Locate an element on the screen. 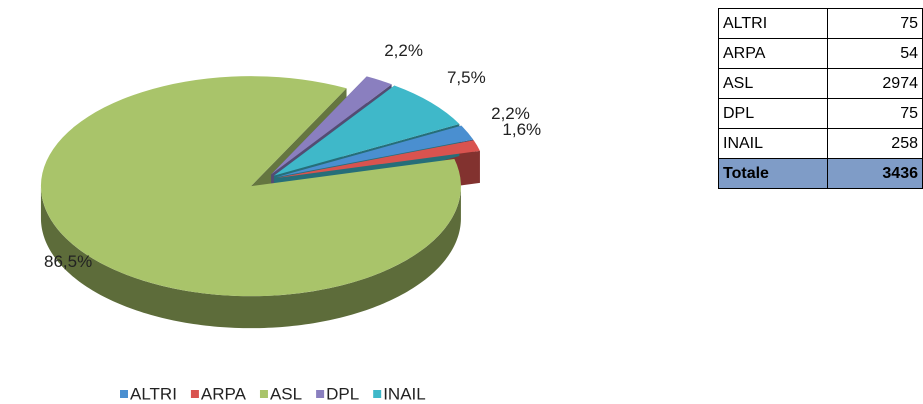 Image resolution: width=923 pixels, height=404 pixels. table-row: ARPA 54 is located at coordinates (820, 53).